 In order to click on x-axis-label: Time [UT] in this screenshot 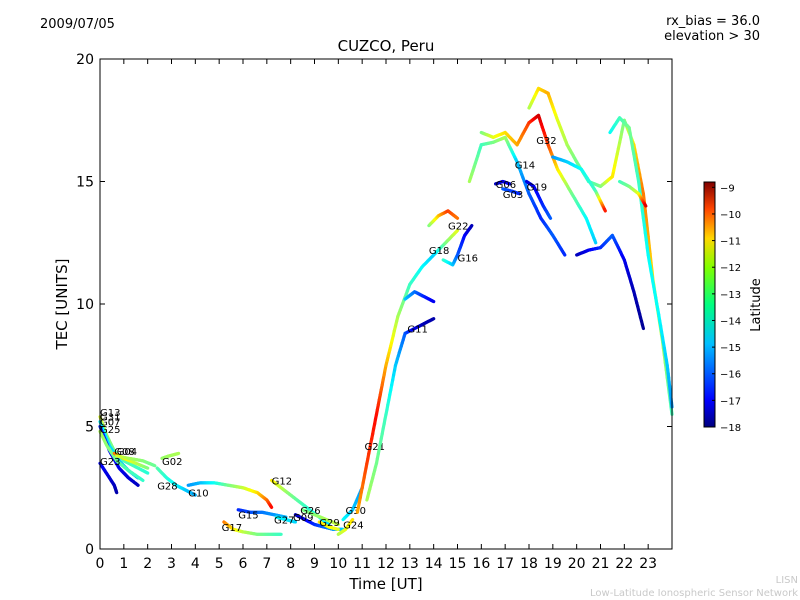, I will do `click(385, 584)`.